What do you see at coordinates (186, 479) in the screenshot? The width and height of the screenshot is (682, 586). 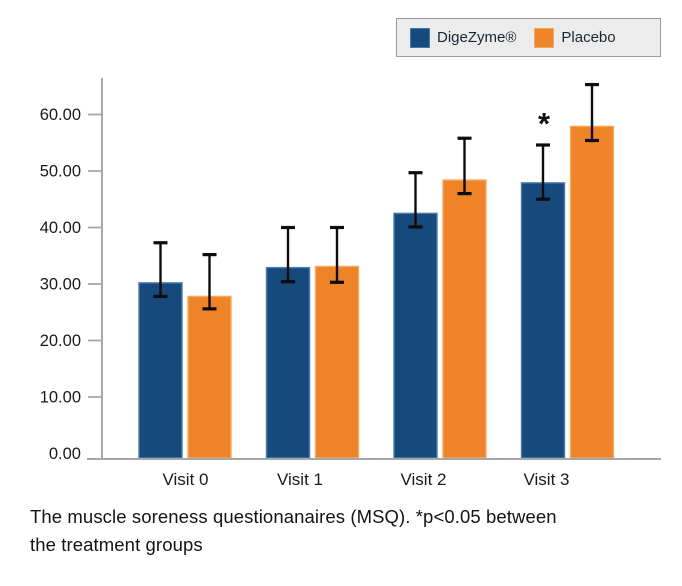 I see `x-category-label-0: Visit 0` at bounding box center [186, 479].